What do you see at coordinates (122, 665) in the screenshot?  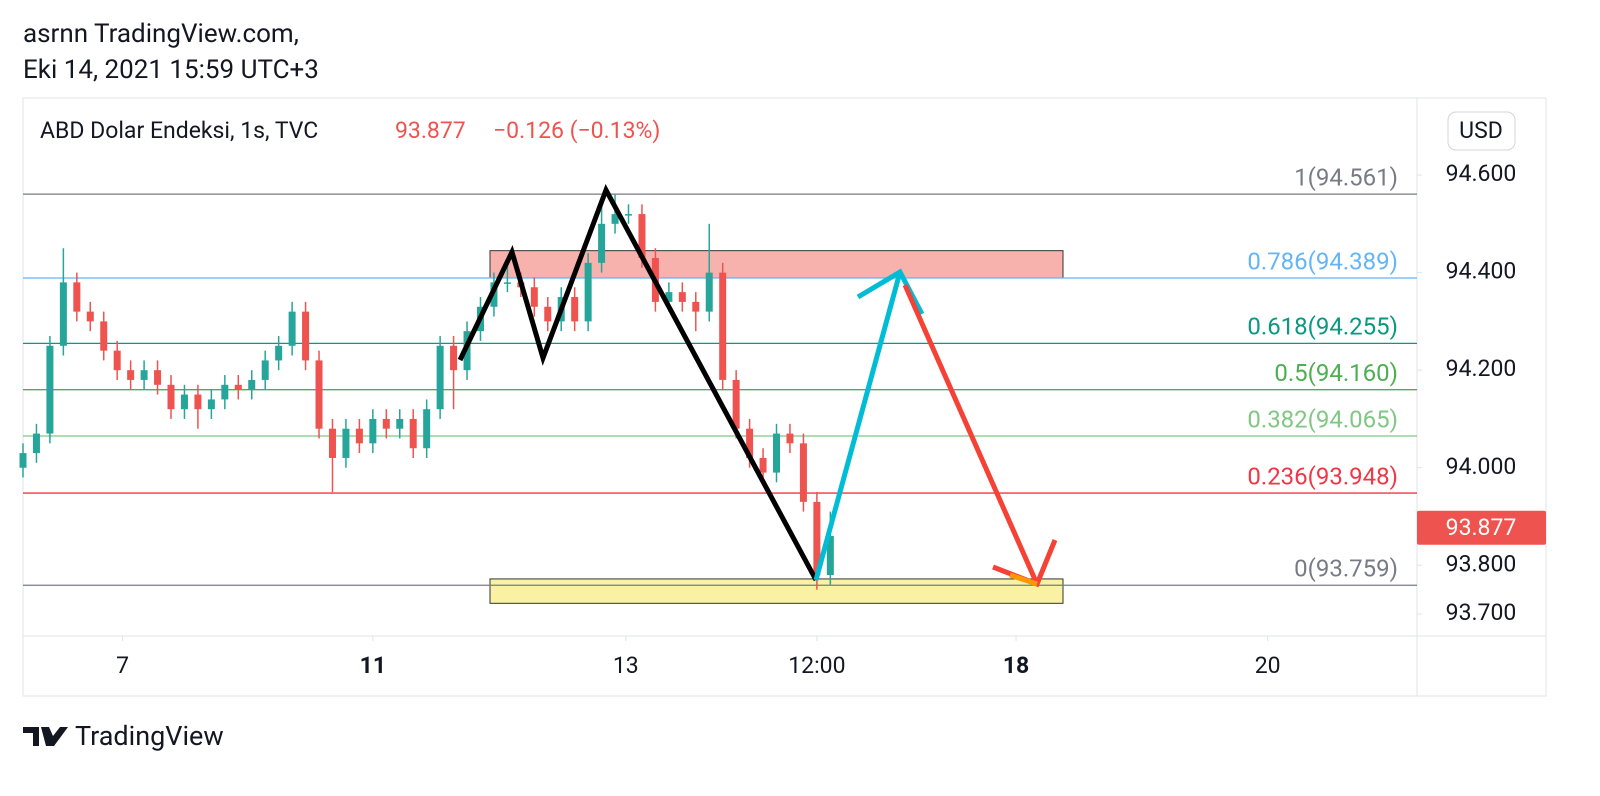 I see `x-tick-label: 7` at bounding box center [122, 665].